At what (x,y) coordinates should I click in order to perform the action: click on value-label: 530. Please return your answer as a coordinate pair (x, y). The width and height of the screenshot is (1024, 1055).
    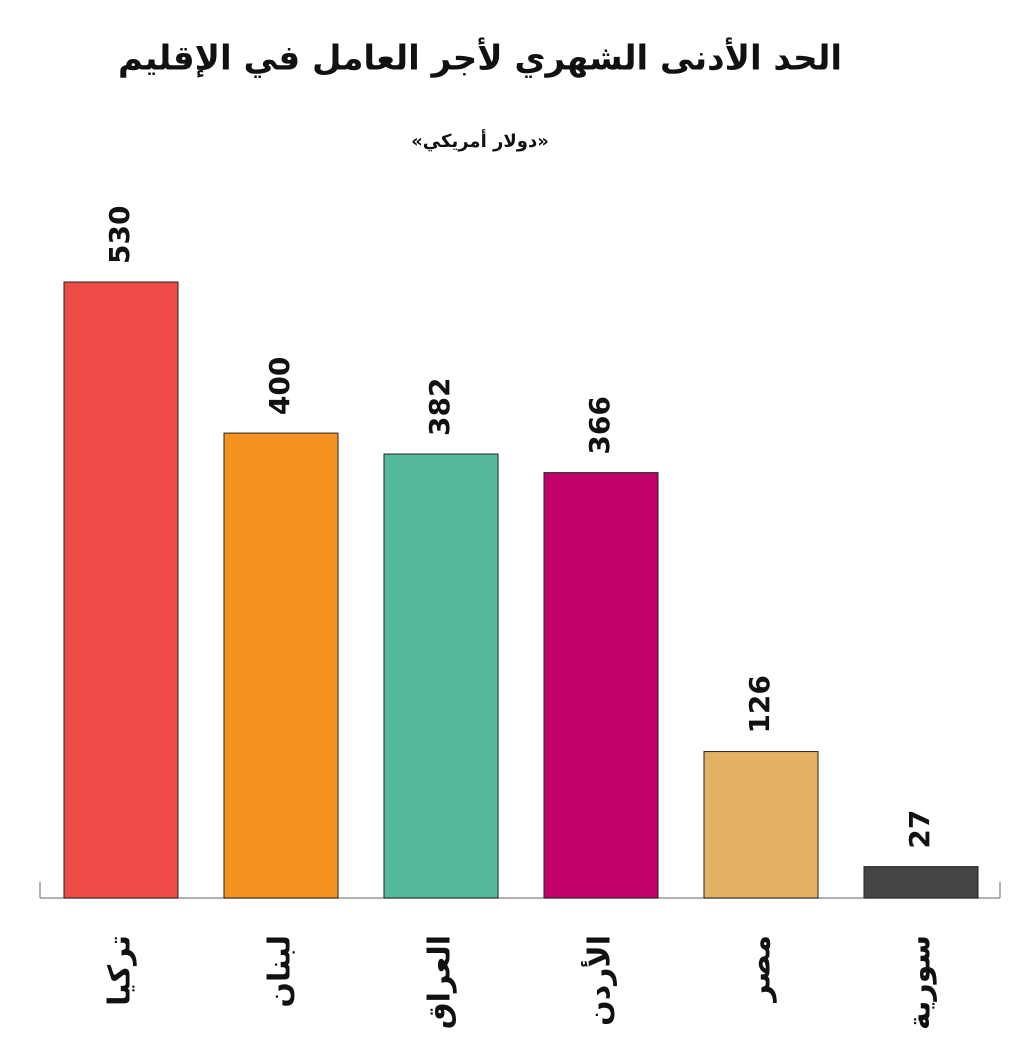
    Looking at the image, I should click on (119, 235).